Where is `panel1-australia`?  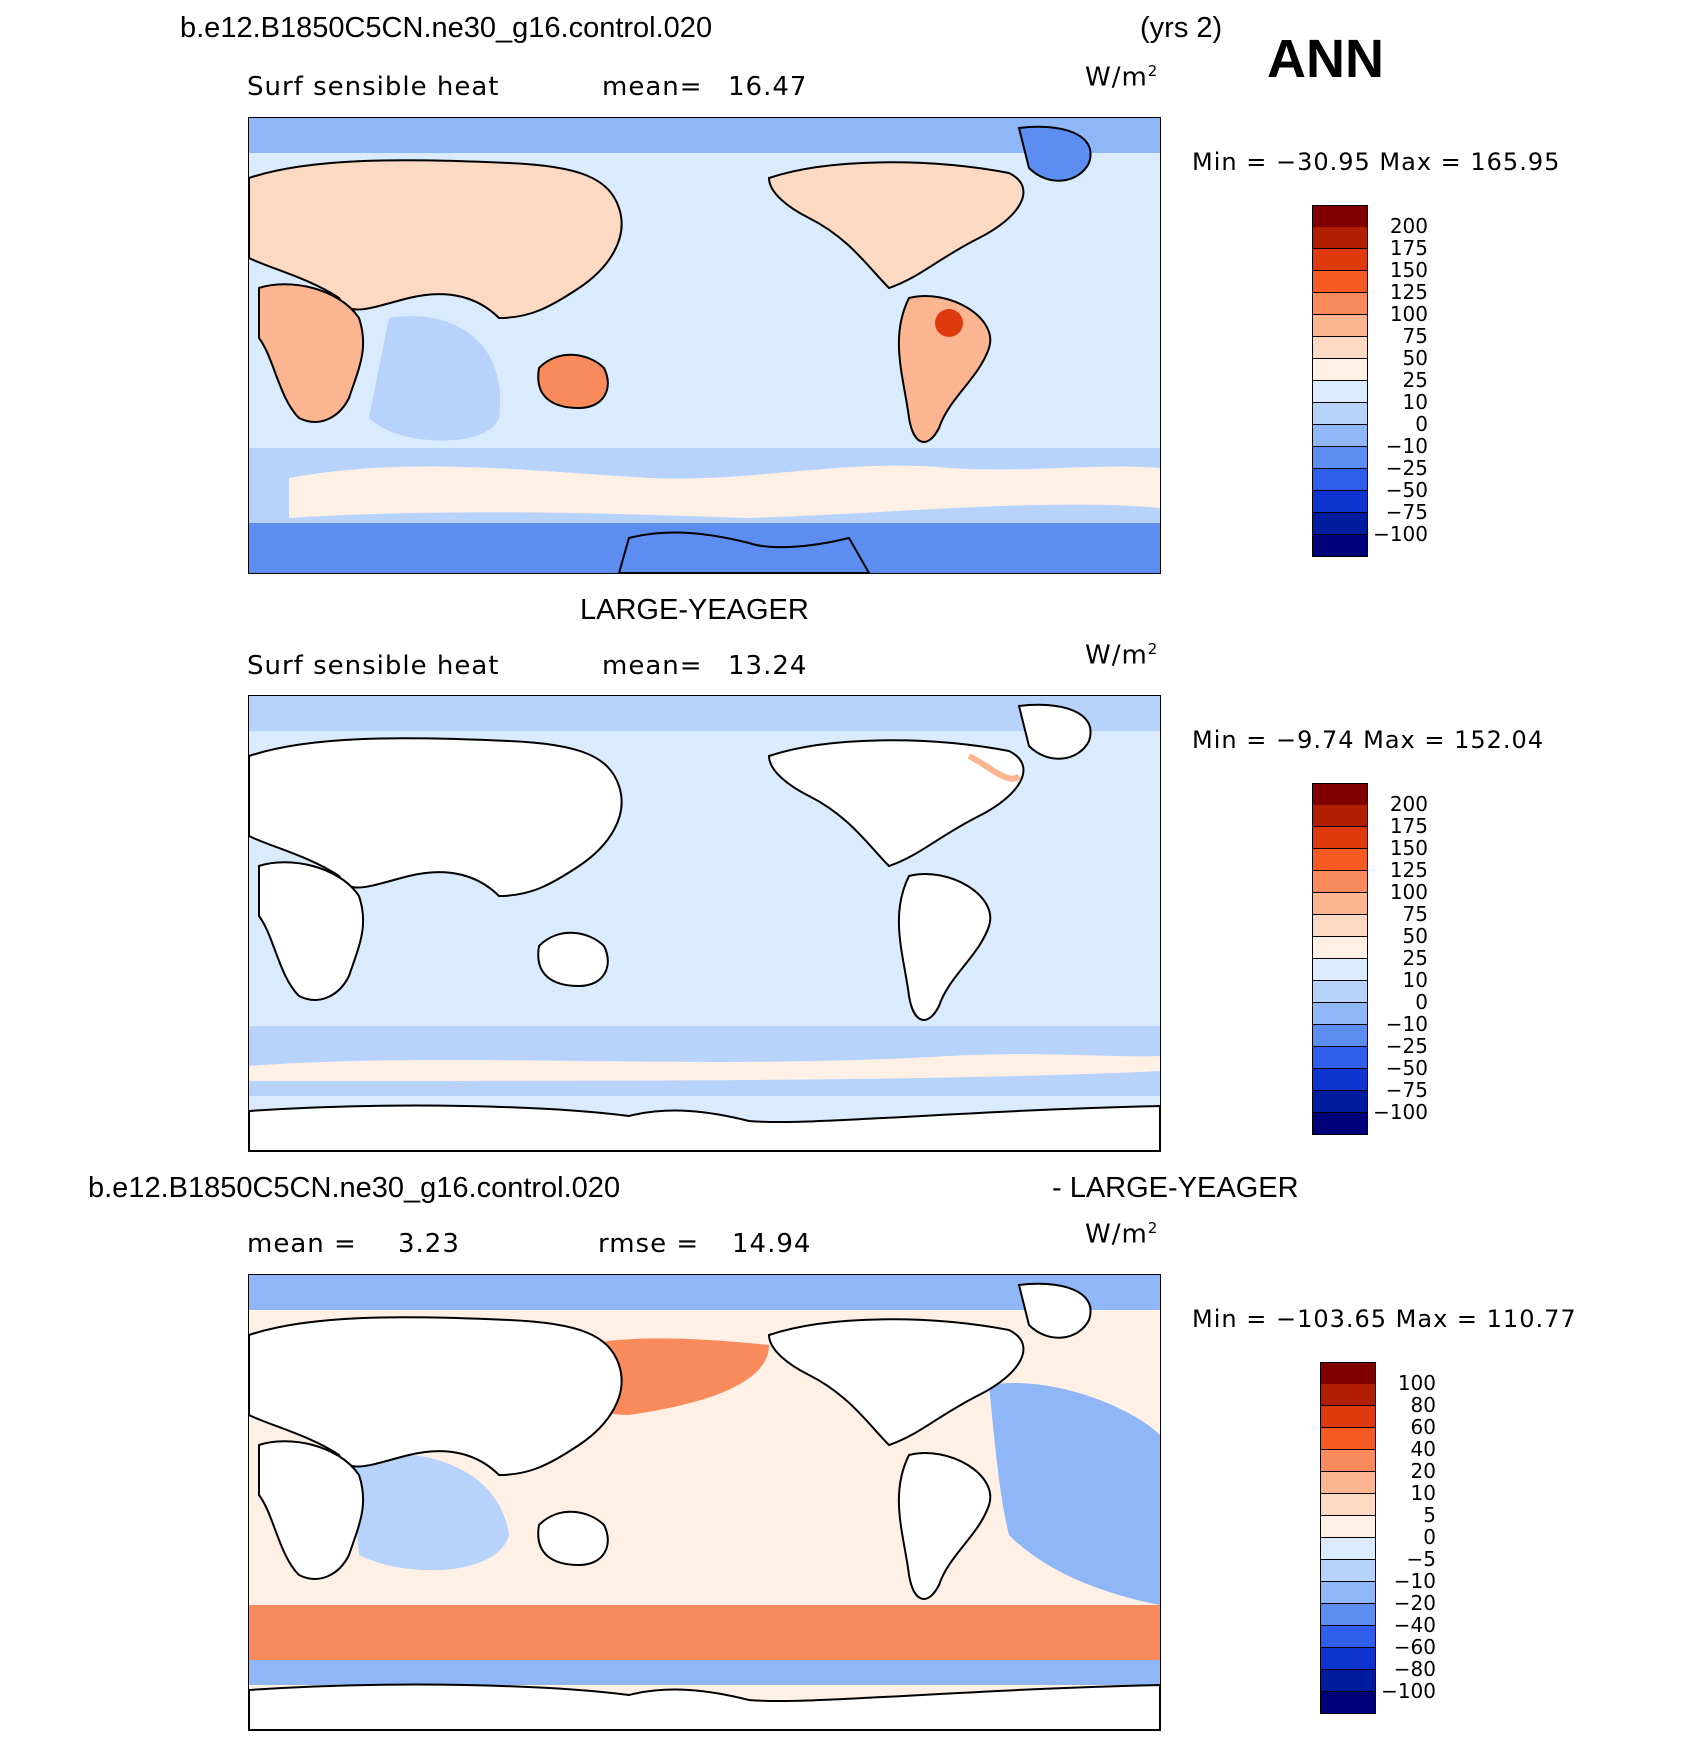 panel1-australia is located at coordinates (573, 381).